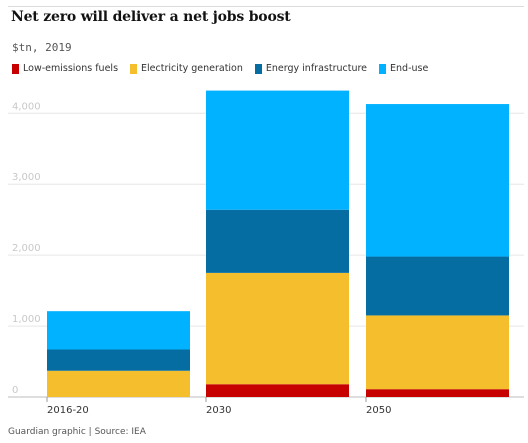 The image size is (528, 443). I want to click on source-note: Guardian graphic | Source: IEA, so click(77, 432).